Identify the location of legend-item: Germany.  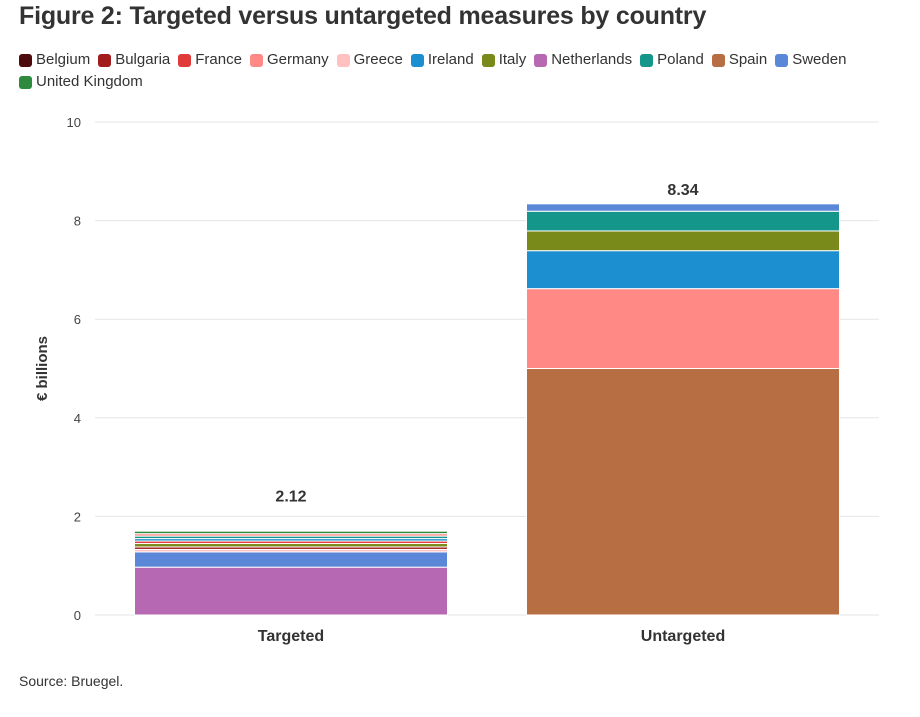
(289, 60).